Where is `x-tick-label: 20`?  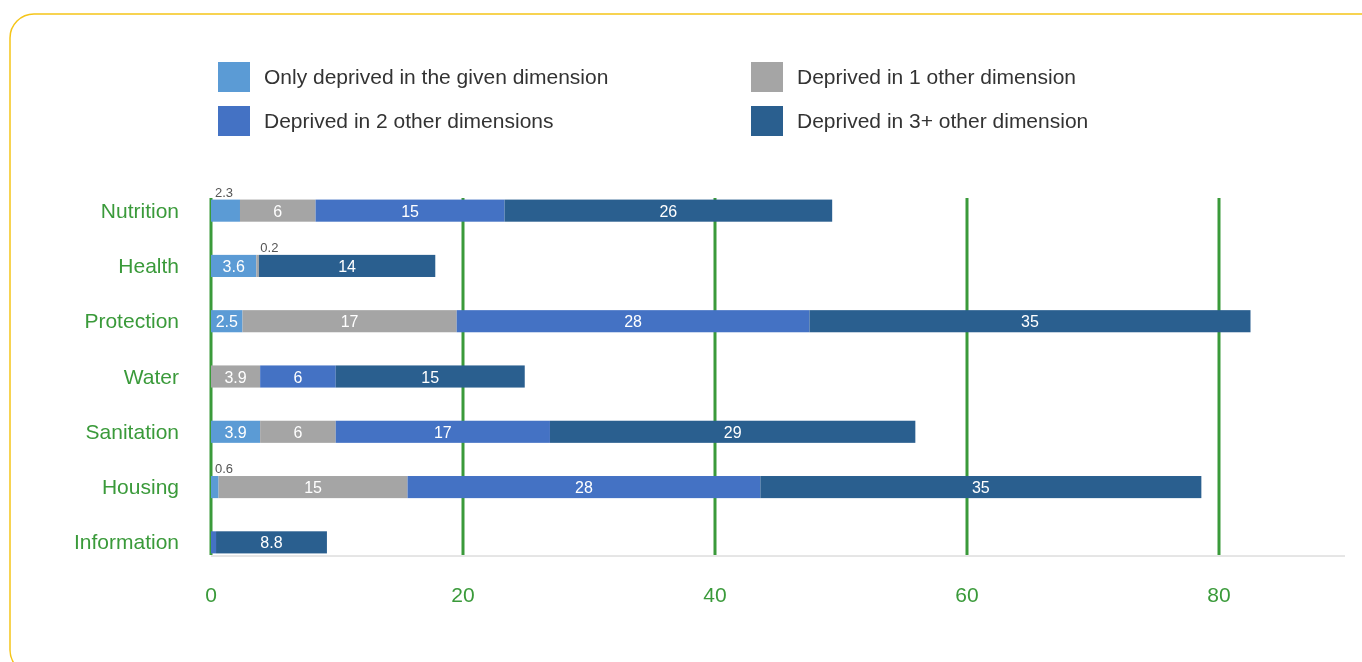
x-tick-label: 20 is located at coordinates (463, 594).